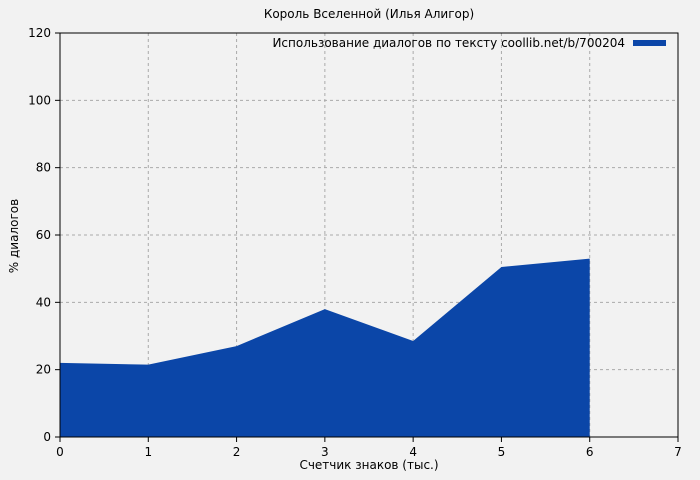 Image resolution: width=700 pixels, height=480 pixels. I want to click on x-tick-label: 2, so click(237, 452).